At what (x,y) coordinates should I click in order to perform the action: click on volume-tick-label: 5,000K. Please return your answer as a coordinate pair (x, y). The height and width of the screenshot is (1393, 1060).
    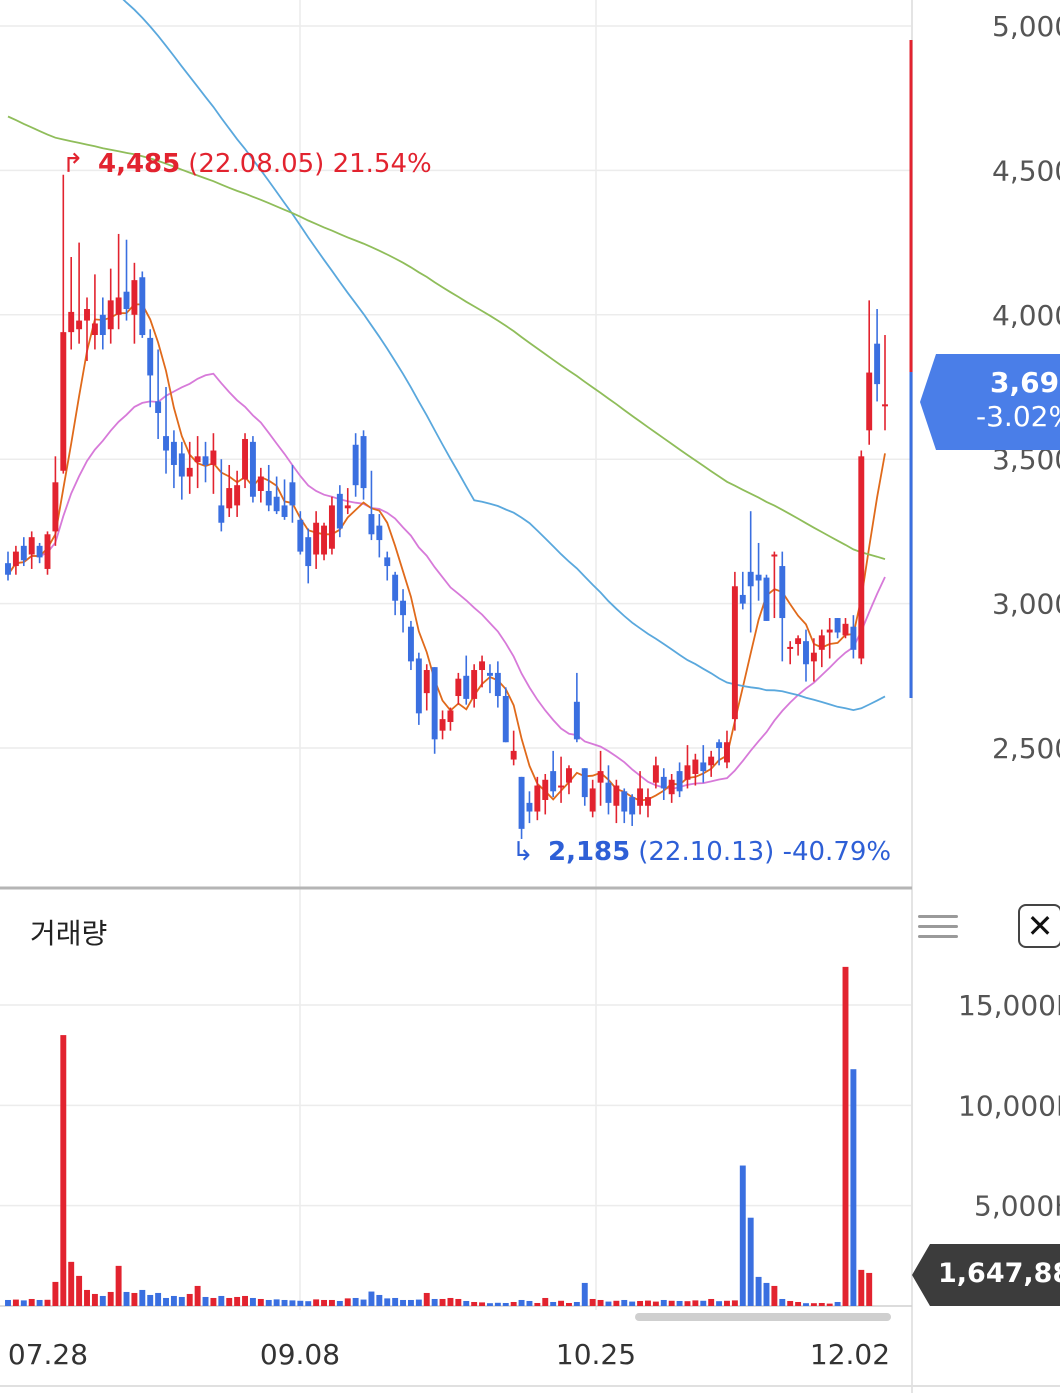
    Looking at the image, I should click on (1017, 1206).